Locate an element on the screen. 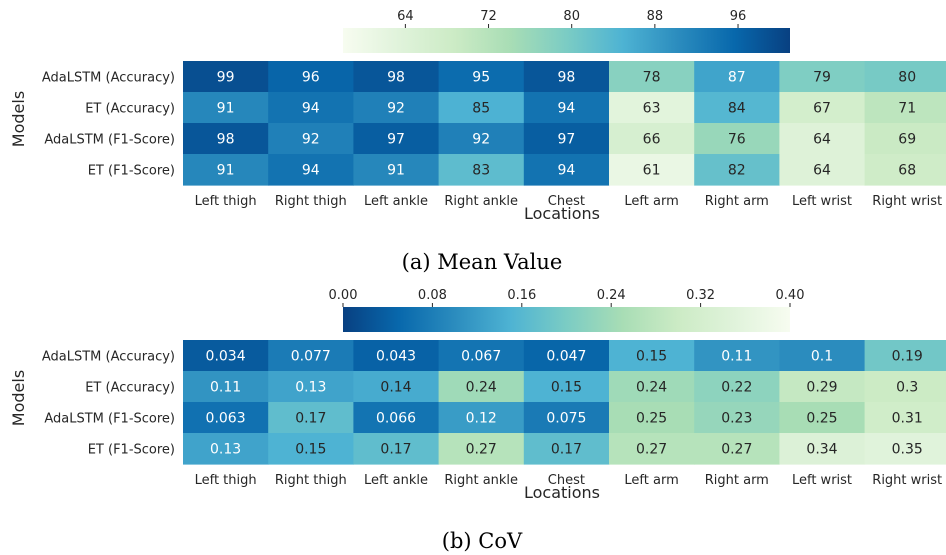 The height and width of the screenshot is (555, 946). colorbar-ticks-cov: 0.00 0.08 0.16 0.24 0.32 0.40 is located at coordinates (567, 297).